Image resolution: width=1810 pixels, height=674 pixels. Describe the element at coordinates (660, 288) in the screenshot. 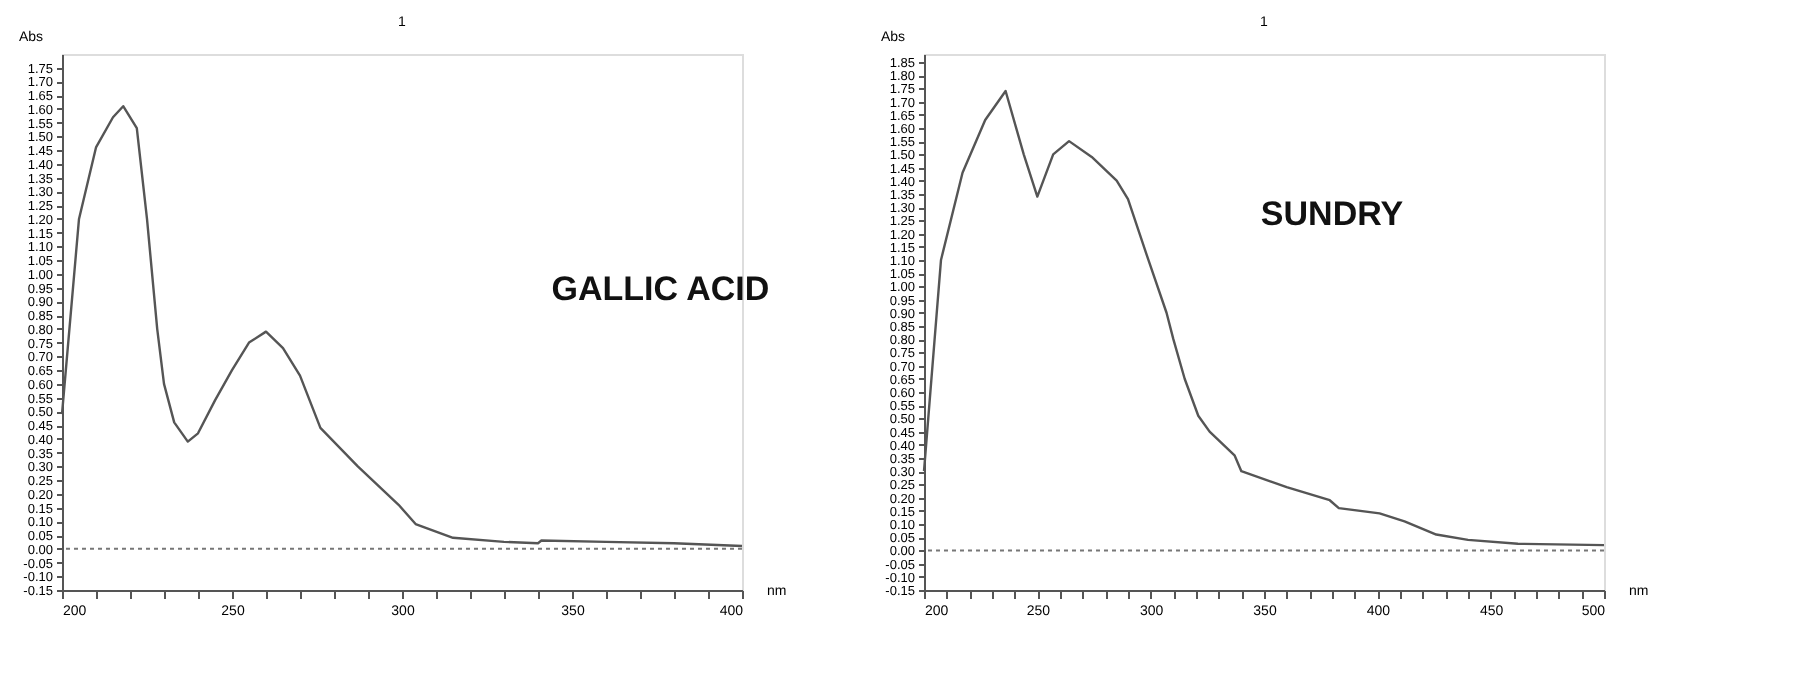

I see `annotation: GALLIC ACID` at that location.